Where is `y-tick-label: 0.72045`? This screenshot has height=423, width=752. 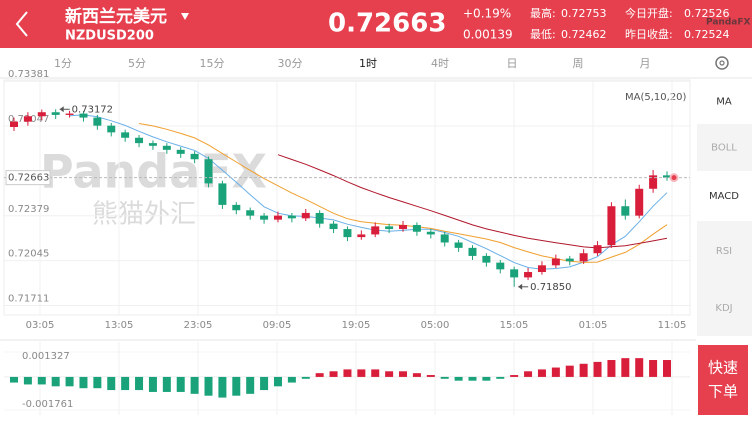 y-tick-label: 0.72045 is located at coordinates (28, 254).